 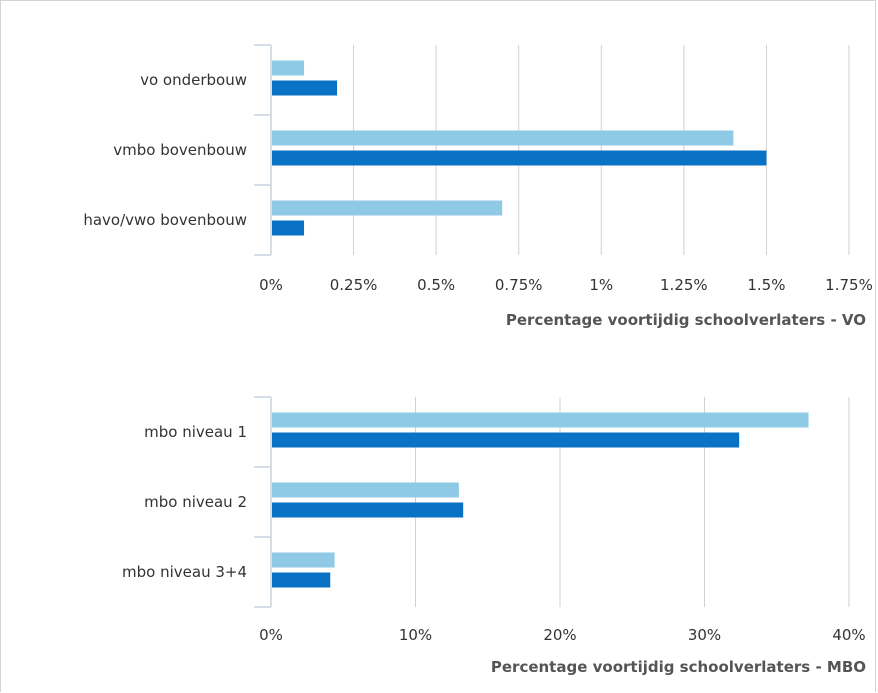 I want to click on tick-label: 0.25%, so click(x=354, y=285).